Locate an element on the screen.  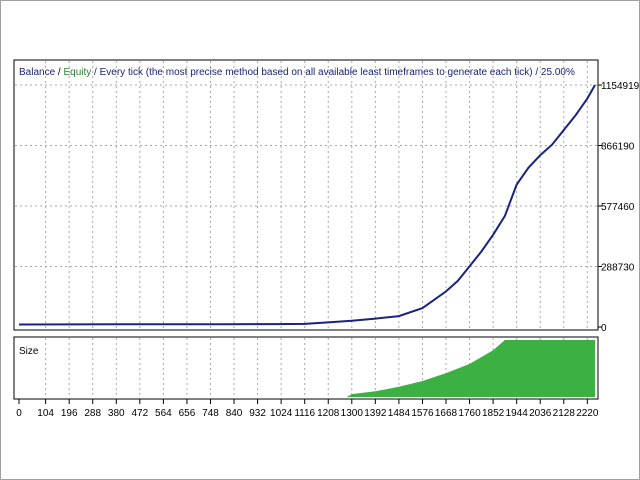
x-tick-label: 1576 is located at coordinates (422, 413).